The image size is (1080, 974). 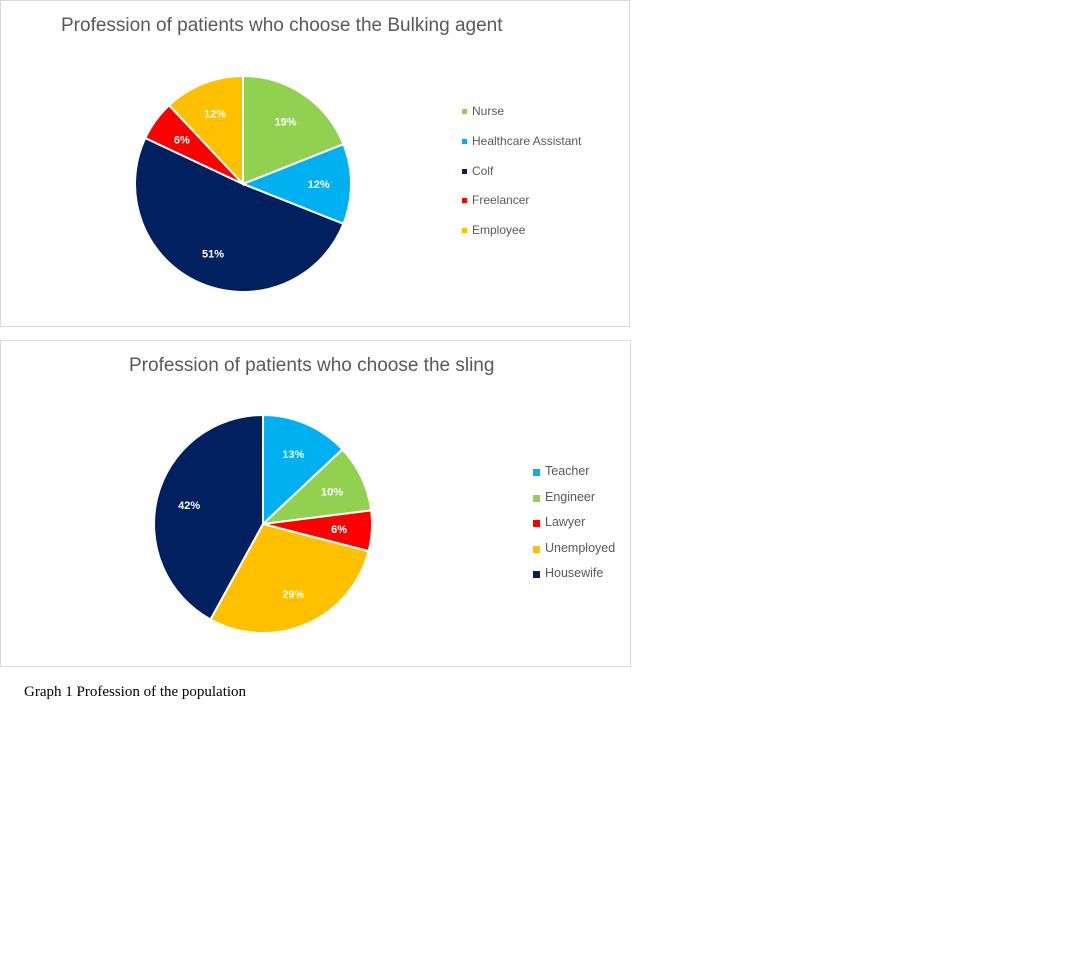 What do you see at coordinates (483, 170) in the screenshot?
I see `legend-label: Colf` at bounding box center [483, 170].